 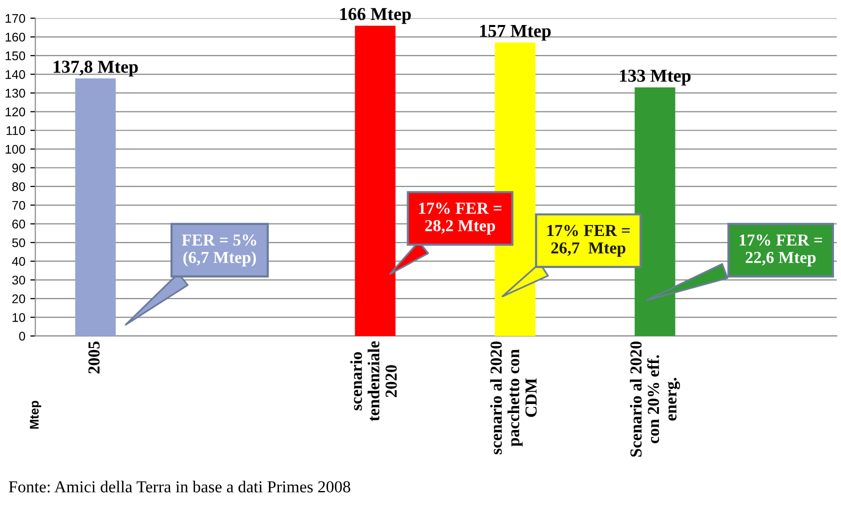 What do you see at coordinates (22, 336) in the screenshot?
I see `y-tick-label: 0` at bounding box center [22, 336].